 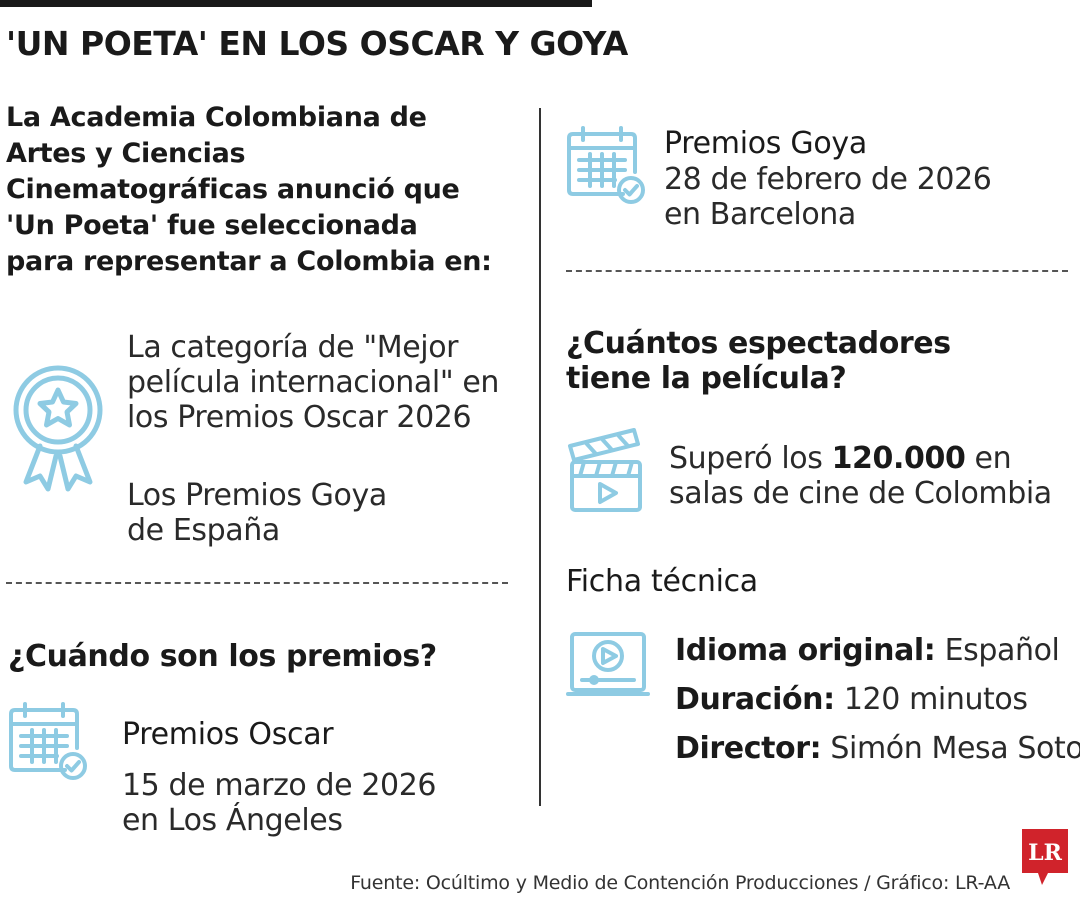 I want to click on ficha-row: Duración: 120 minutos, so click(x=877, y=699).